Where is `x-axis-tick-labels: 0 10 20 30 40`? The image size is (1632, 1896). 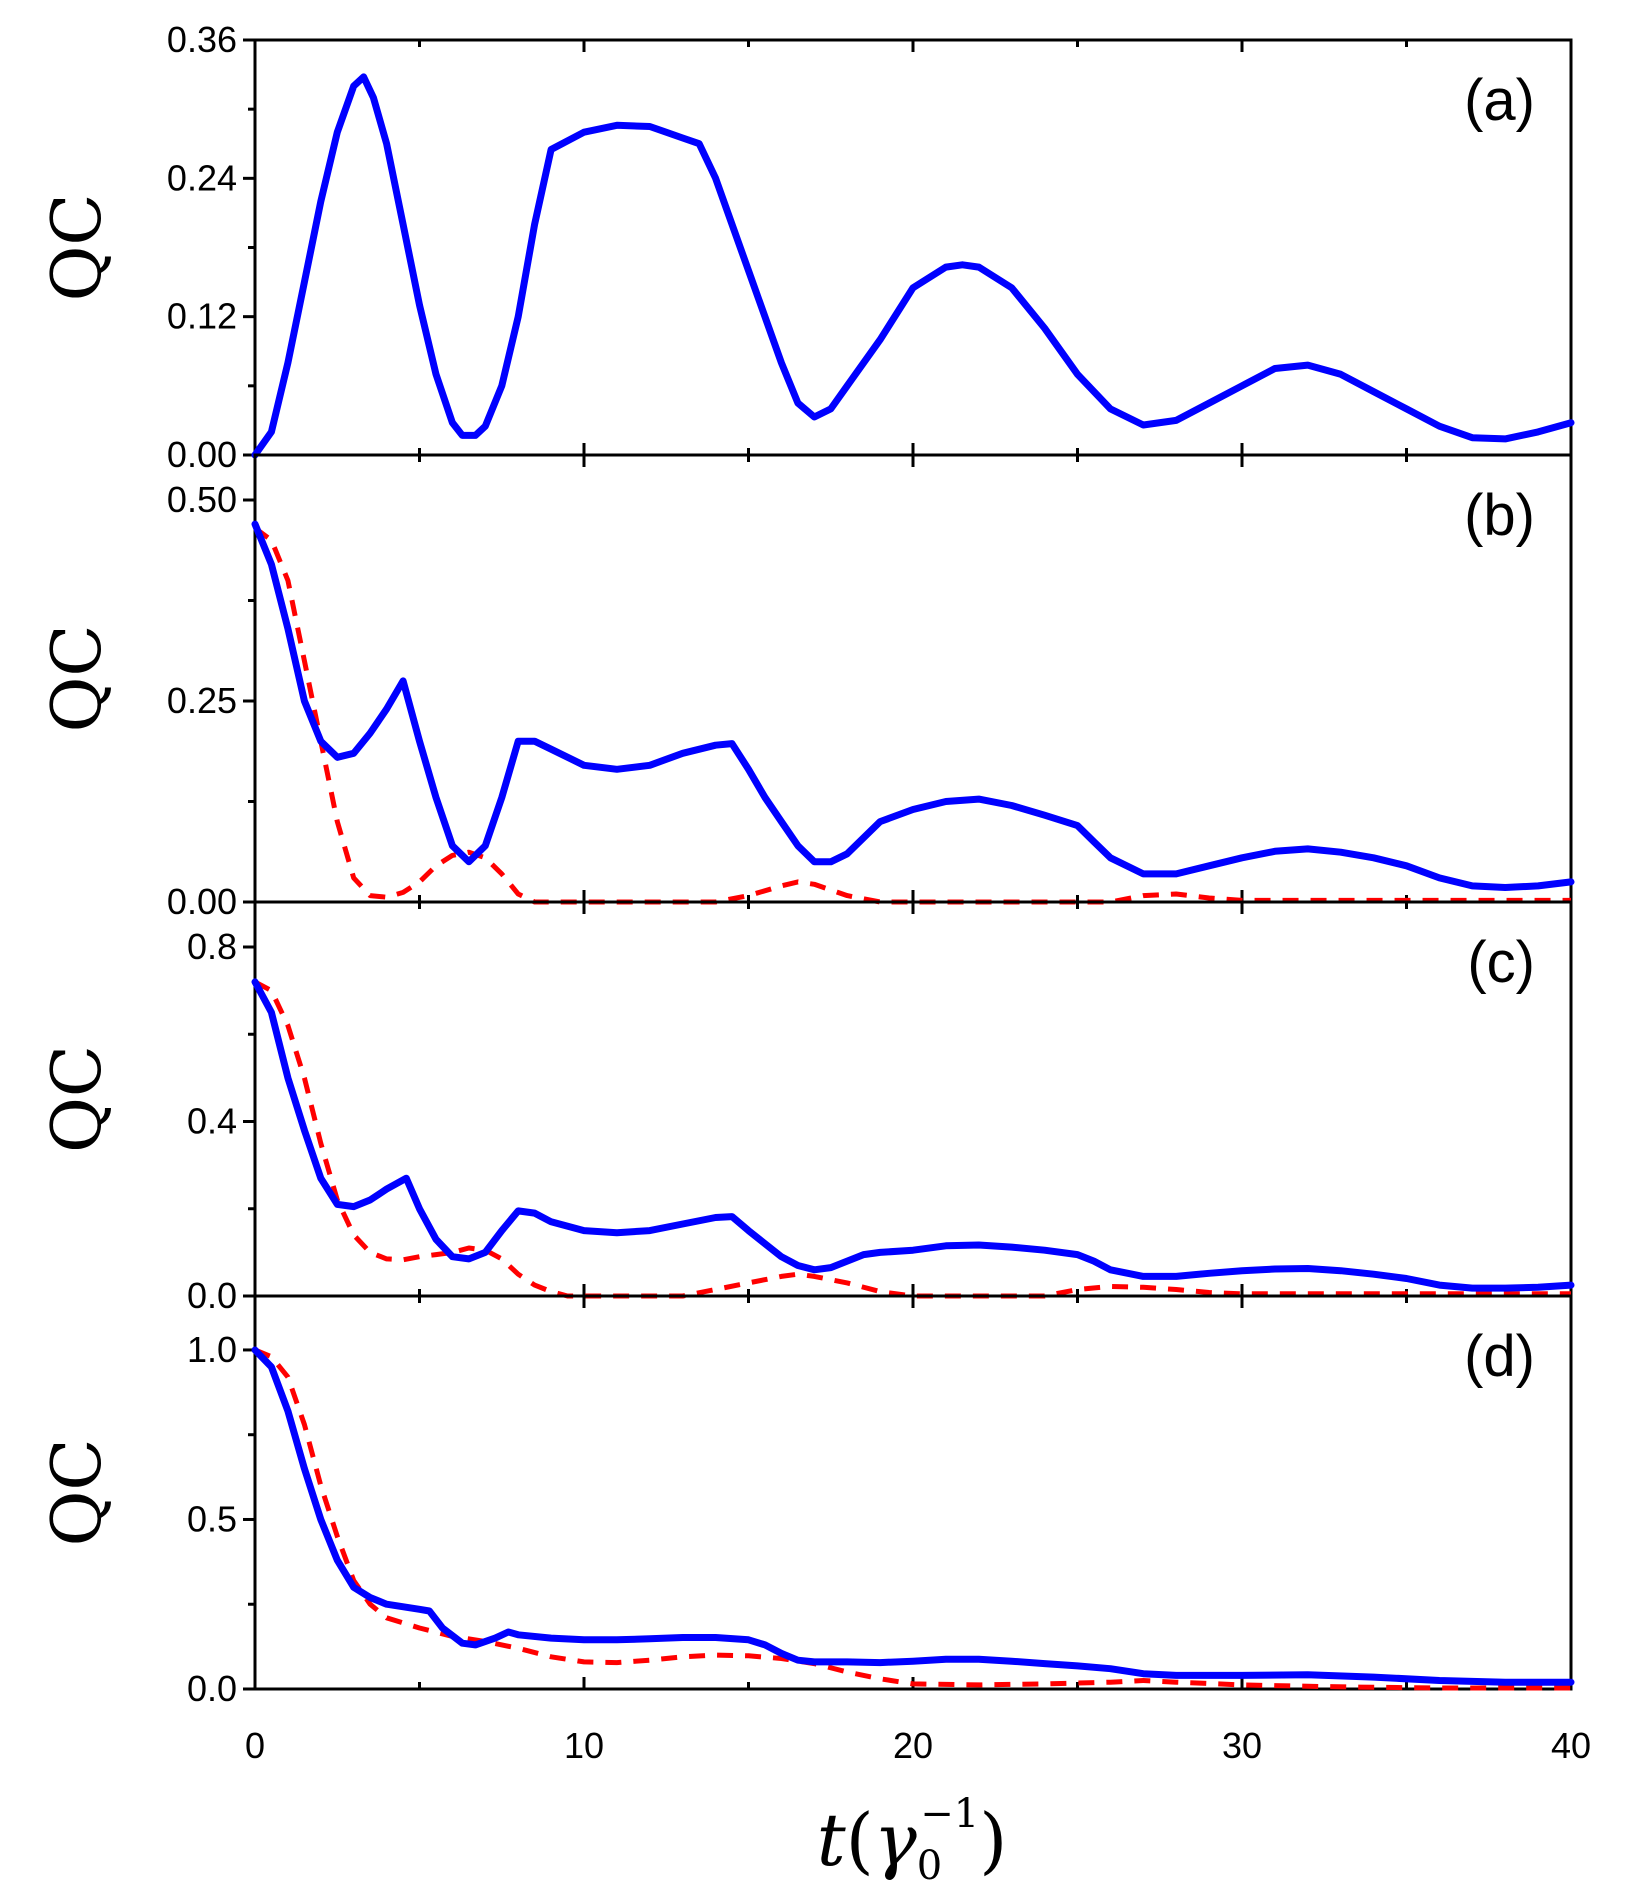 x-axis-tick-labels: 0 10 20 30 40 is located at coordinates (918, 1745).